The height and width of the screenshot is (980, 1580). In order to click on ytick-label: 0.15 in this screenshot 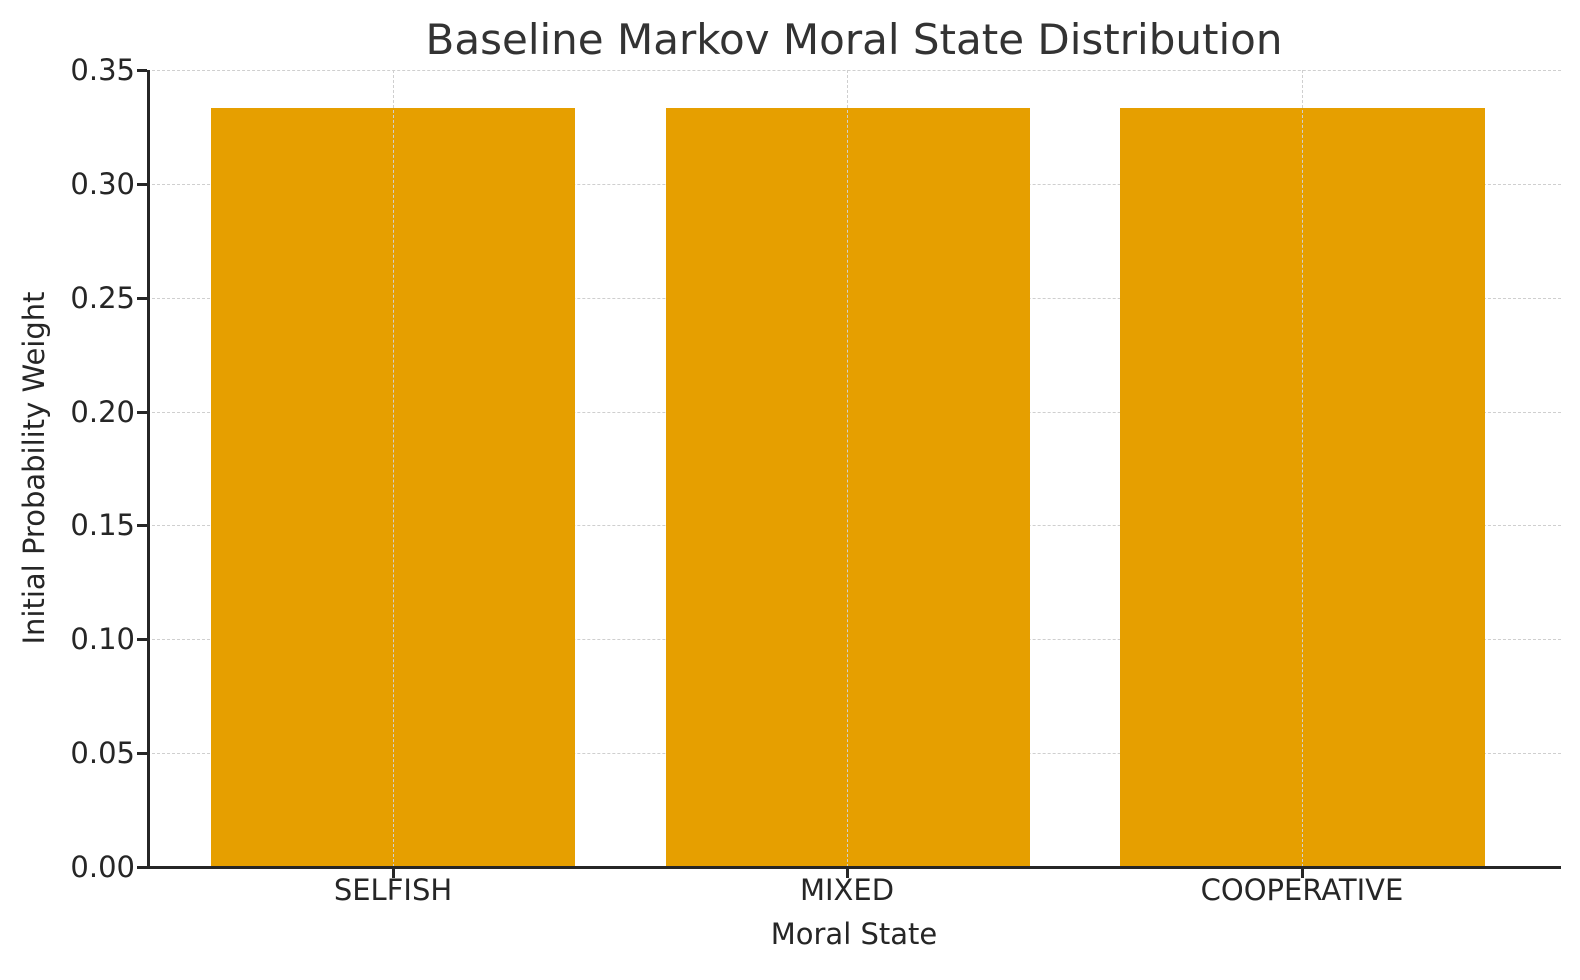, I will do `click(102, 525)`.